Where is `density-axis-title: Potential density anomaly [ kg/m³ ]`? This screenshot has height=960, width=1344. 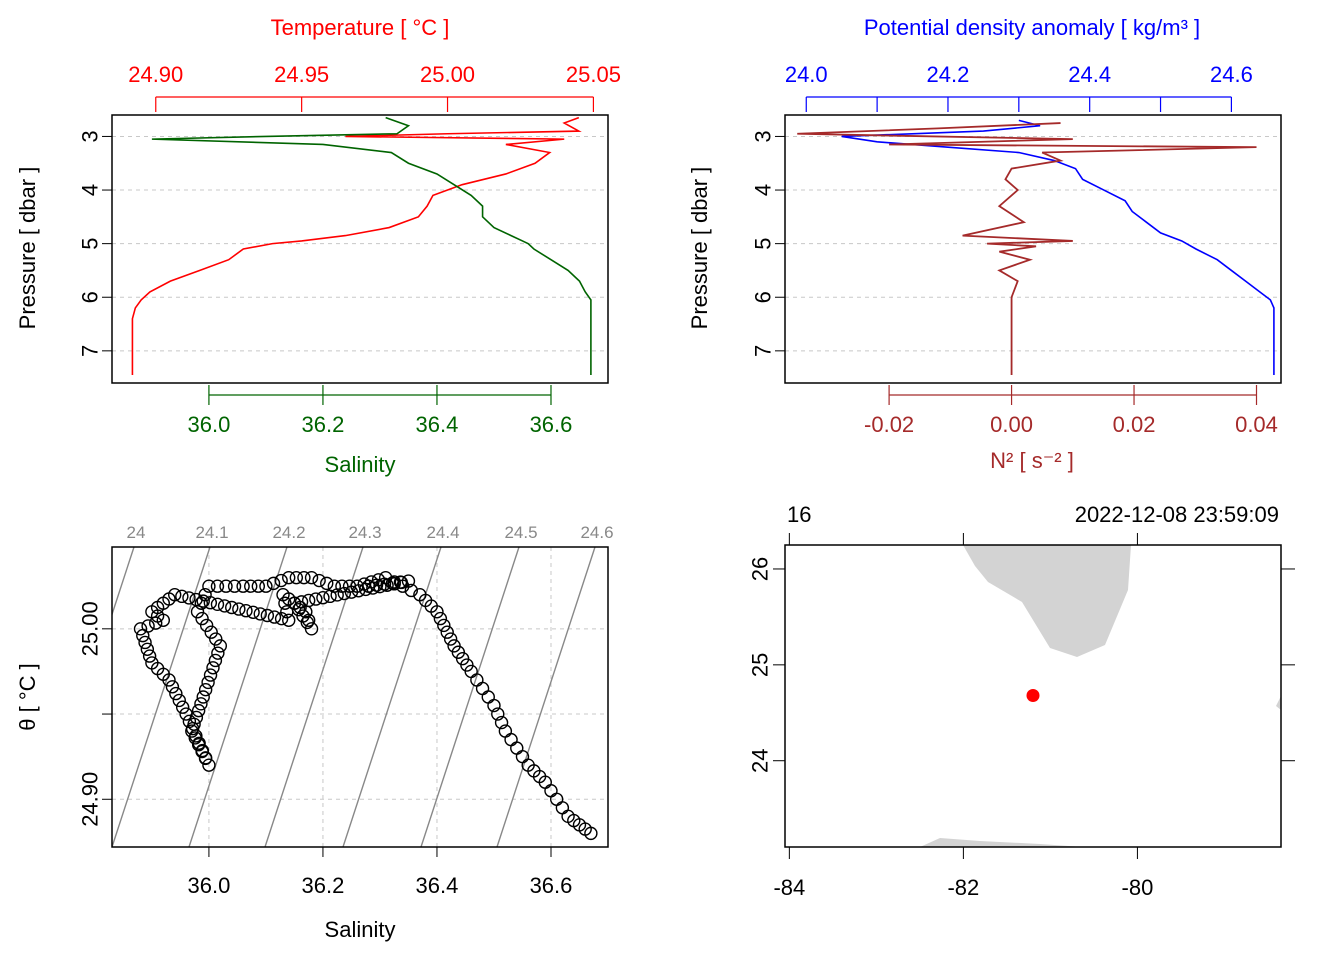
density-axis-title: Potential density anomaly [ kg/m³ ] is located at coordinates (1032, 27).